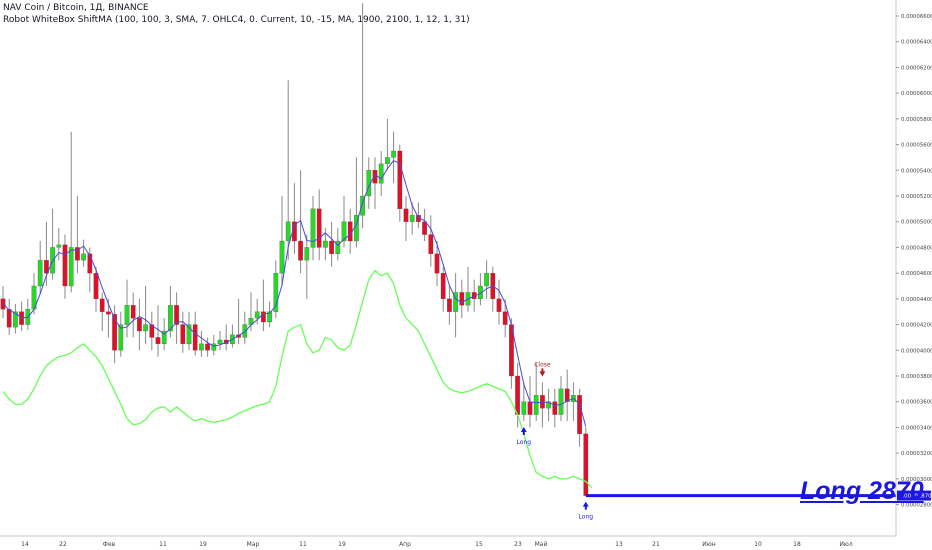  I want to click on price-label-box, so click(914, 495).